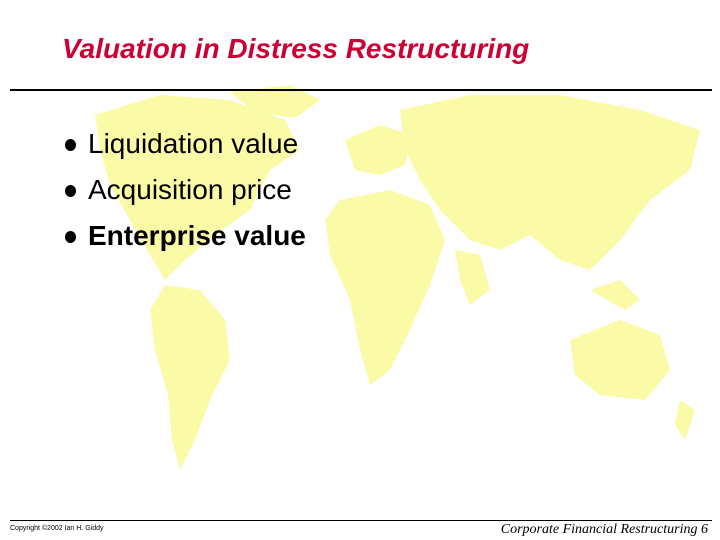 This screenshot has height=540, width=720. I want to click on bullet-text: Liquidation value, so click(193, 143).